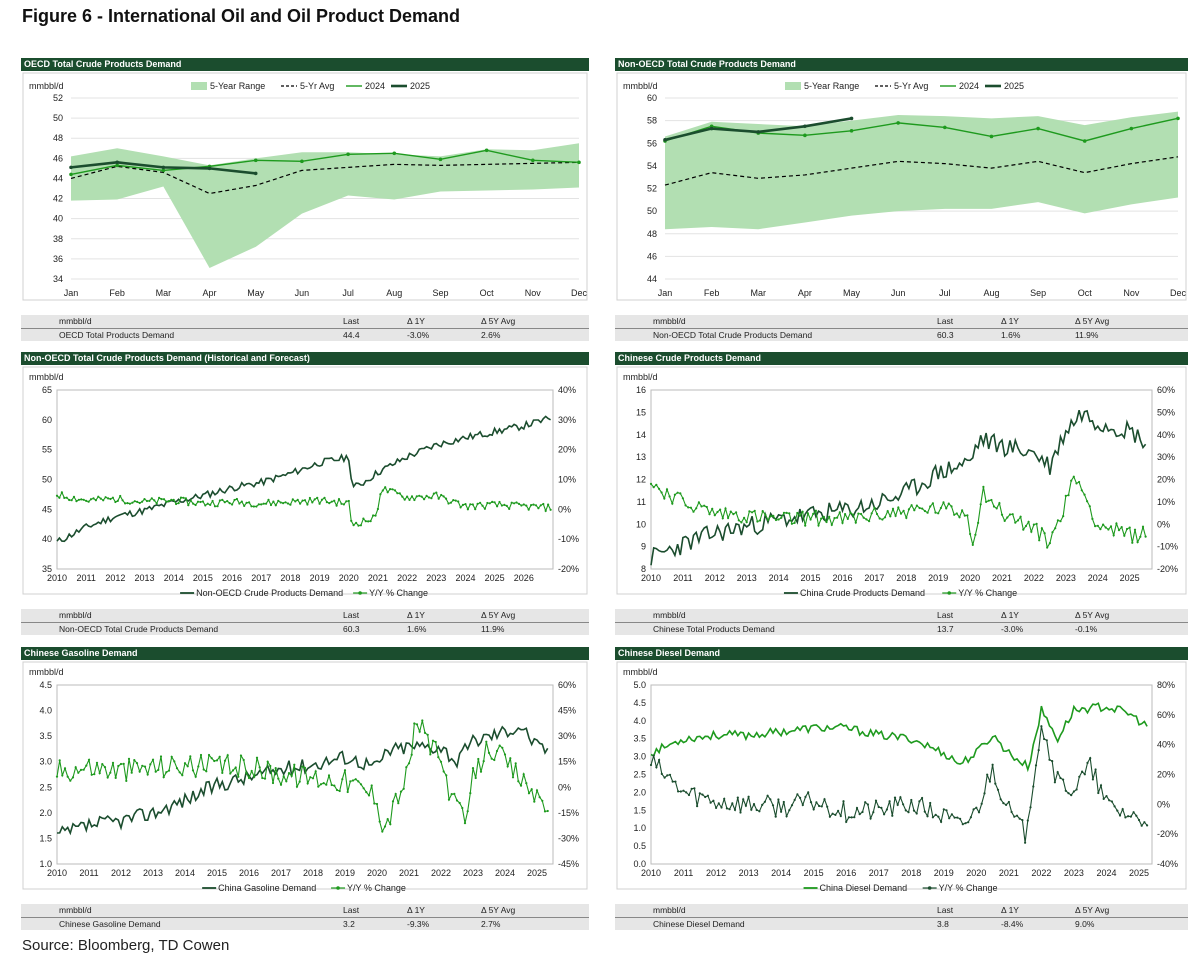  What do you see at coordinates (1131, 293) in the screenshot?
I see `x-tick-label: Nov` at bounding box center [1131, 293].